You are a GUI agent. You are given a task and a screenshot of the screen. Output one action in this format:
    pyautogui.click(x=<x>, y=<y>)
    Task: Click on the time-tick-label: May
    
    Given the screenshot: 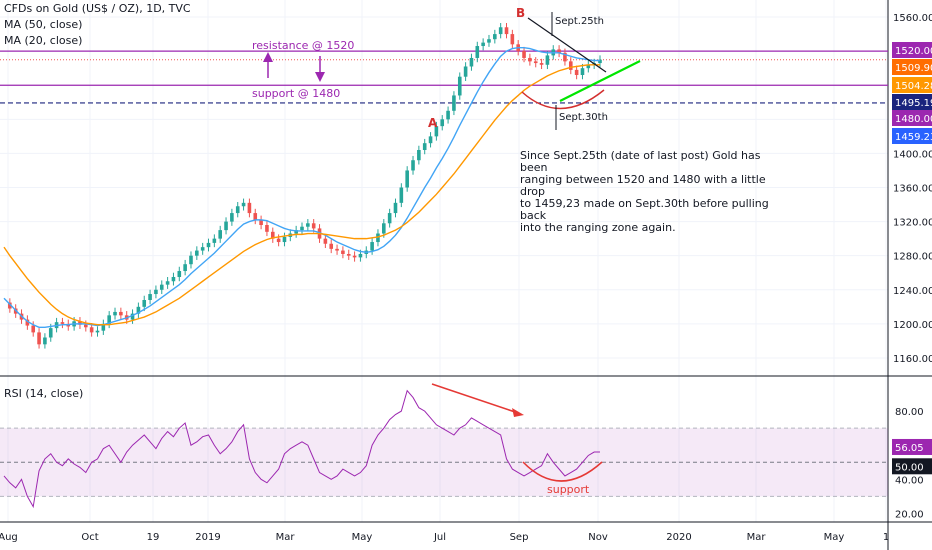 What is the action you would take?
    pyautogui.click(x=362, y=537)
    